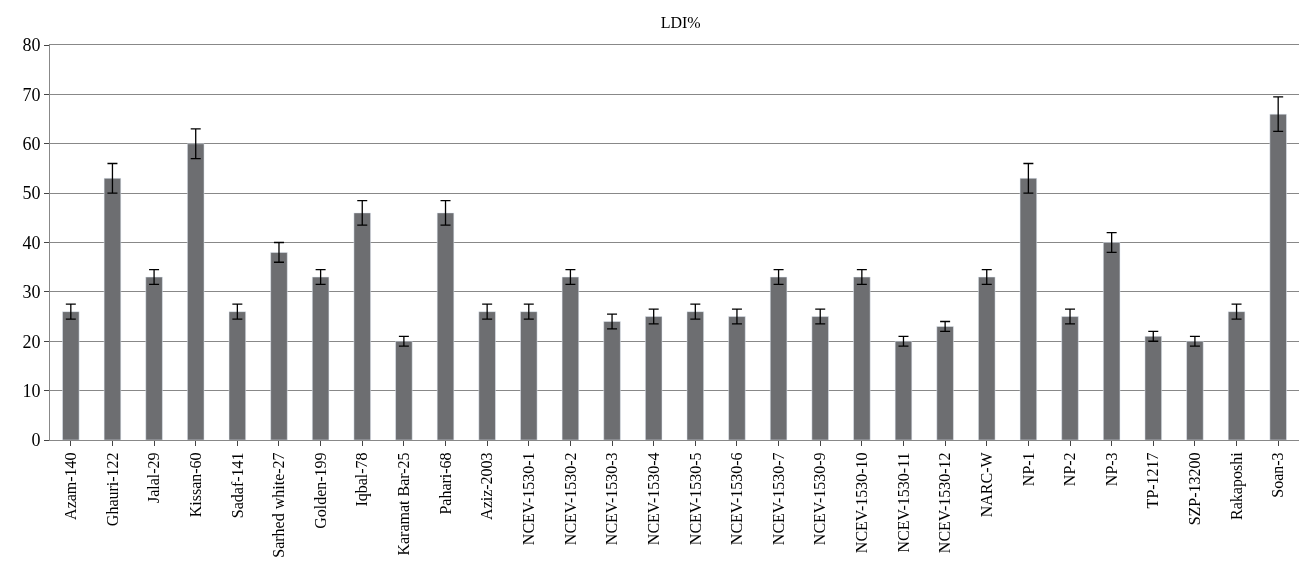  What do you see at coordinates (31, 292) in the screenshot?
I see `y-tick-label: 30` at bounding box center [31, 292].